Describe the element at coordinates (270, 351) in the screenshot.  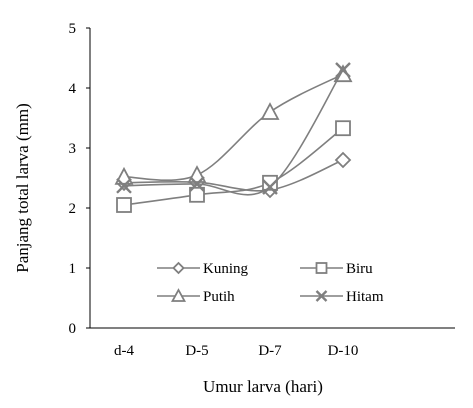
I see `x-tick-label: D-7` at that location.